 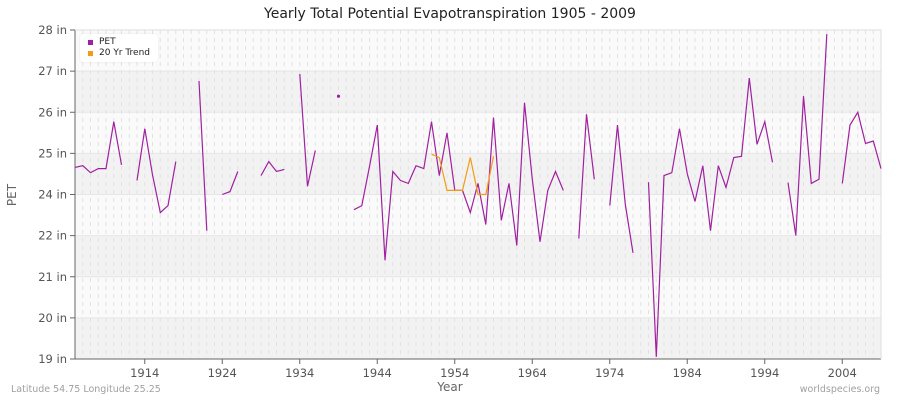 I want to click on trend-line, so click(x=463, y=174).